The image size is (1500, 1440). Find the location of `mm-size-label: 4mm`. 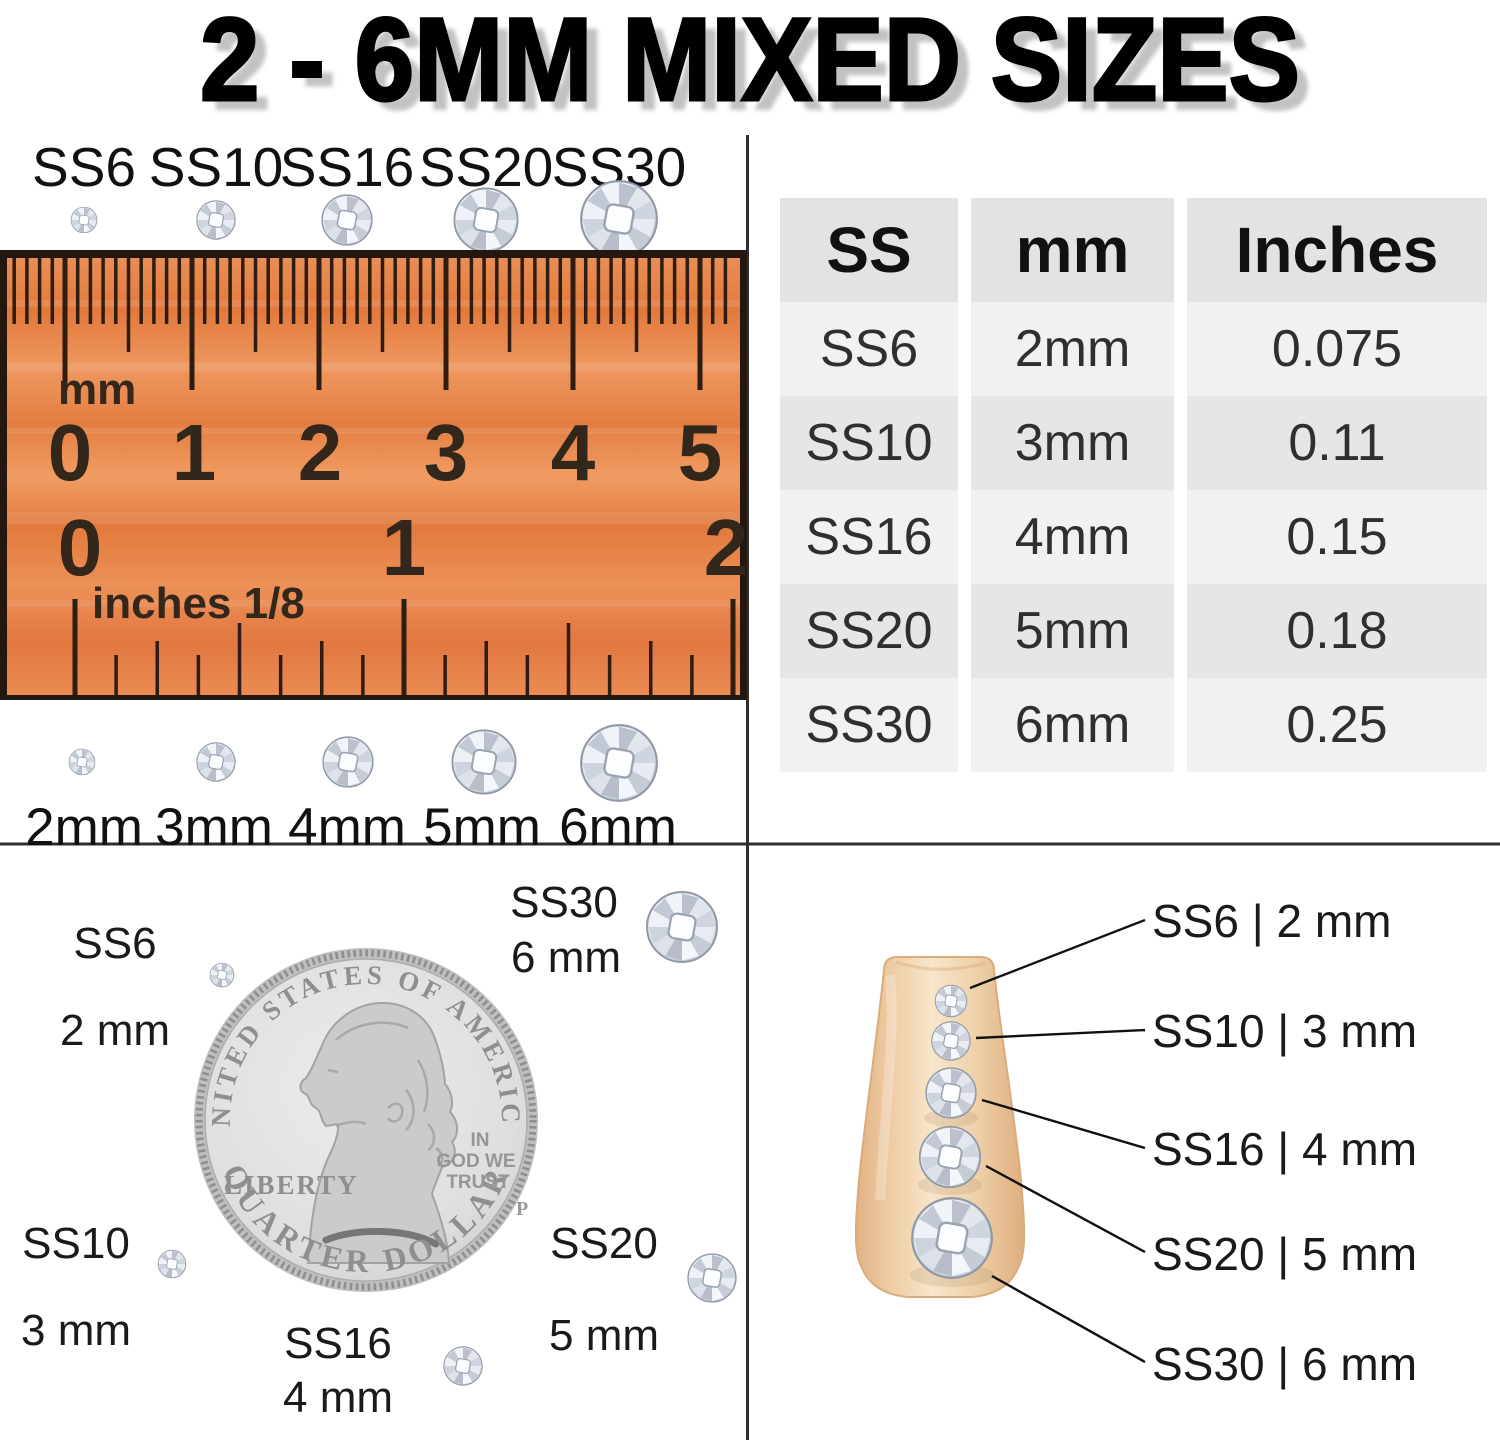

mm-size-label: 4mm is located at coordinates (347, 827).